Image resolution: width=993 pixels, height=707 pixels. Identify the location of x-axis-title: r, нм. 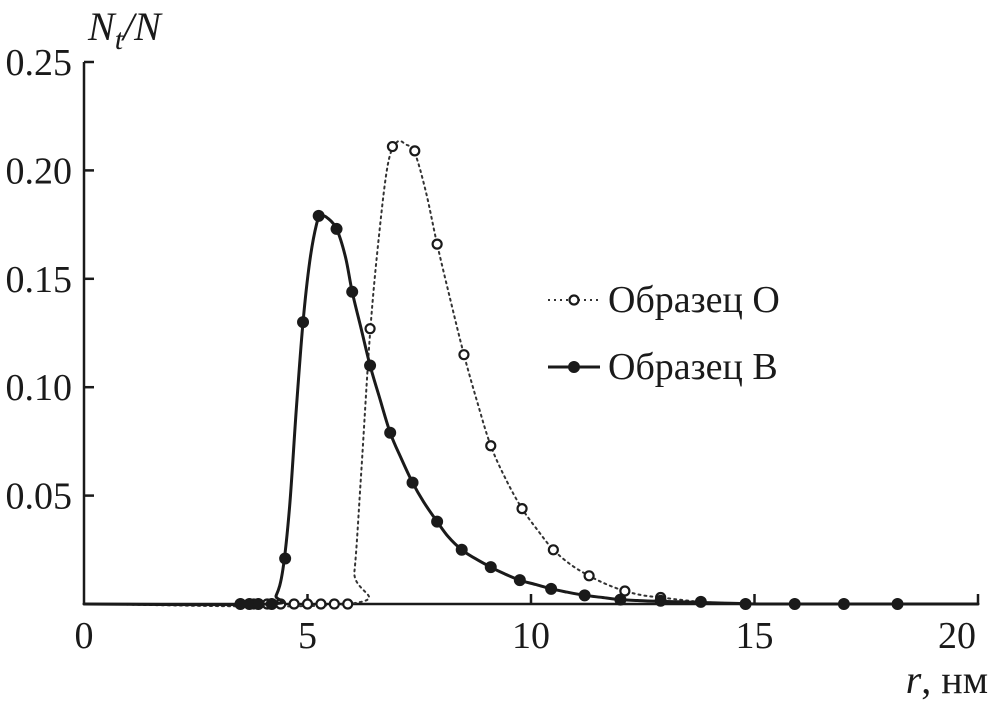
(947, 679).